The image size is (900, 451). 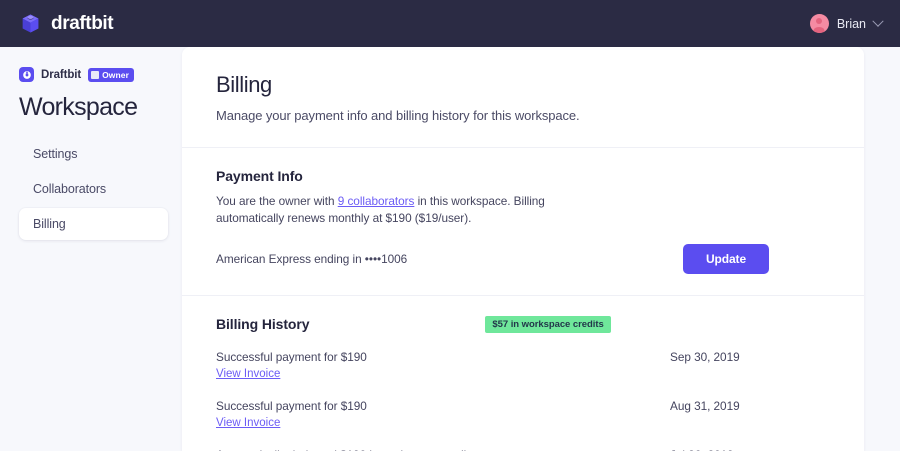 What do you see at coordinates (705, 405) in the screenshot?
I see `history-date: Aug 31, 2019` at bounding box center [705, 405].